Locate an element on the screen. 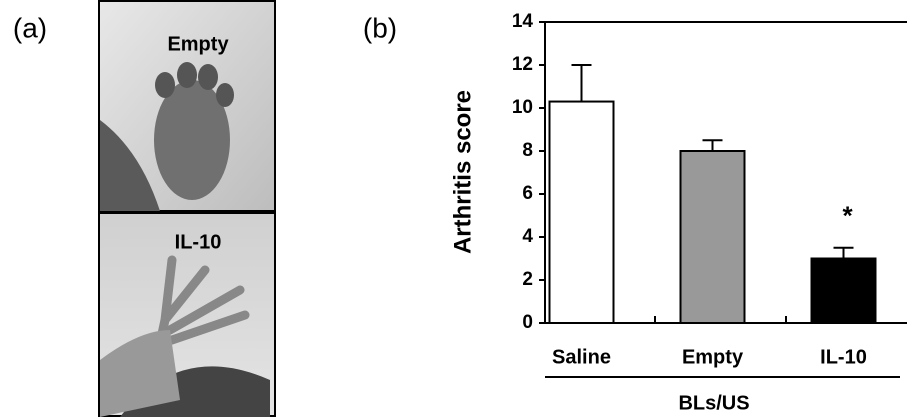  y-tick-label: 2 is located at coordinates (527, 279).